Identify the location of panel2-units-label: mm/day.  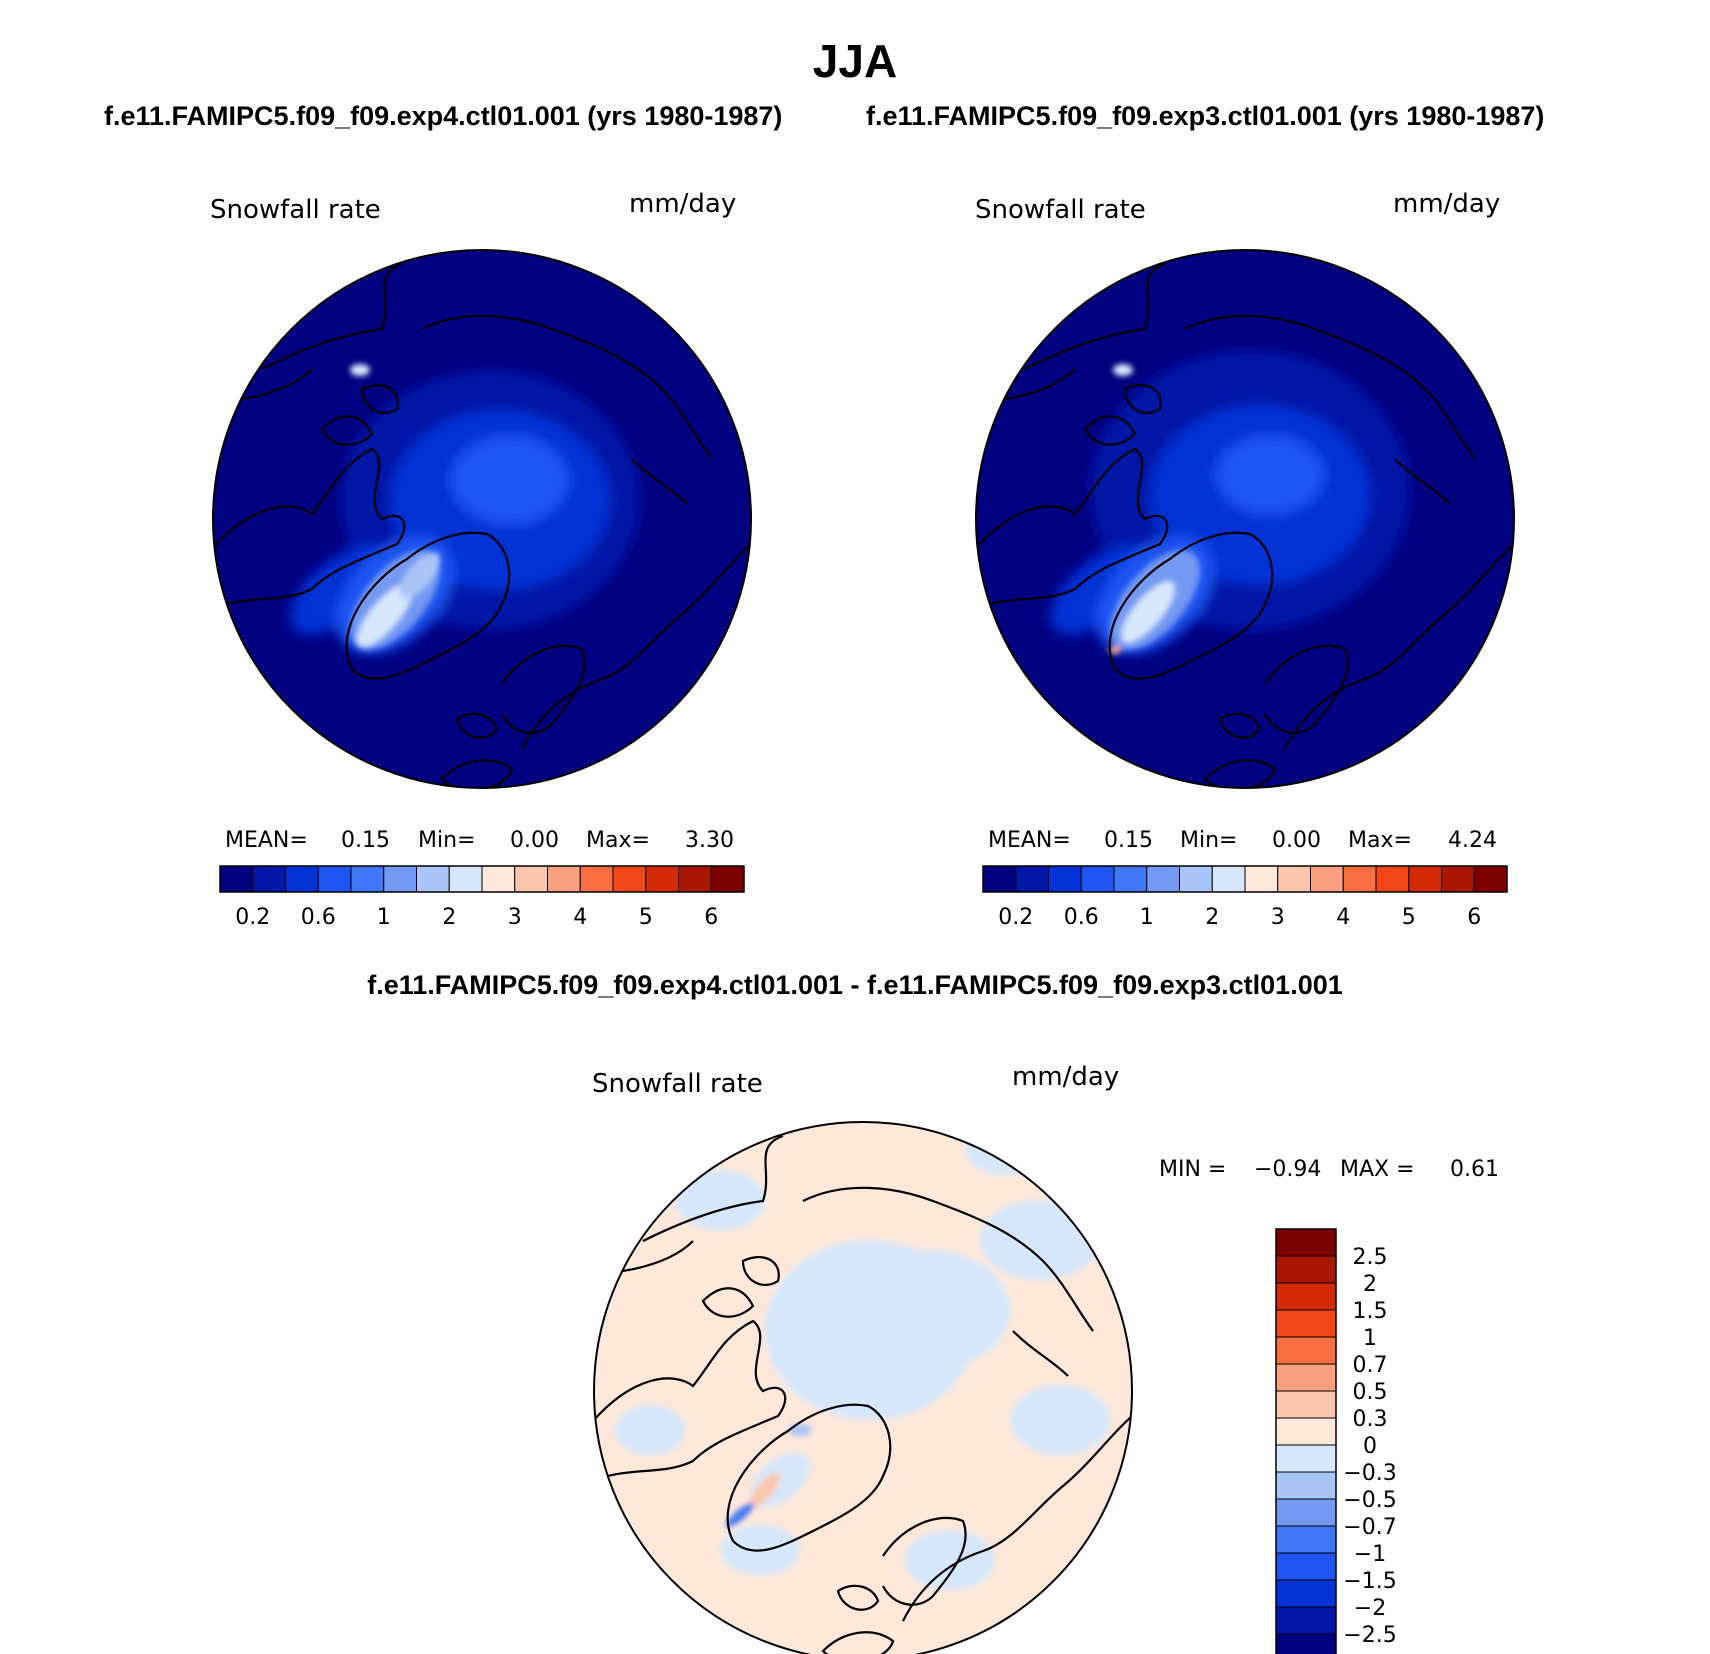
(1447, 204).